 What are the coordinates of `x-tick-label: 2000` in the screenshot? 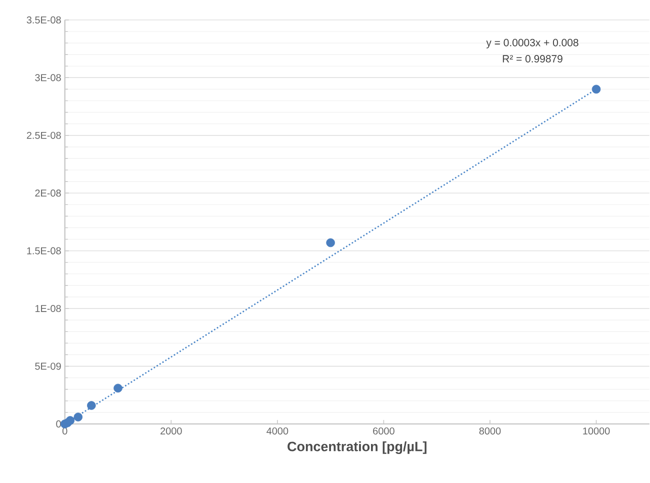 It's located at (171, 431).